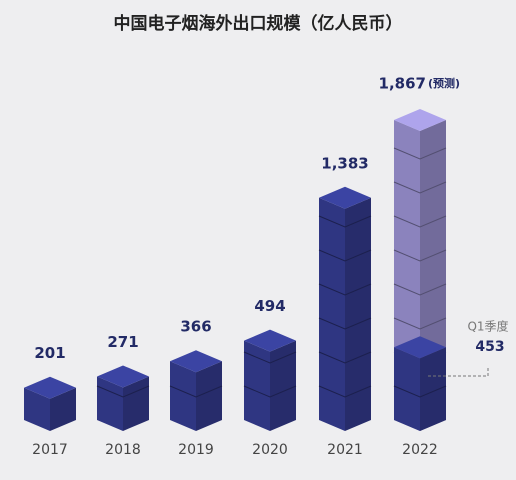  I want to click on x-tick-label: 2018, so click(123, 450).